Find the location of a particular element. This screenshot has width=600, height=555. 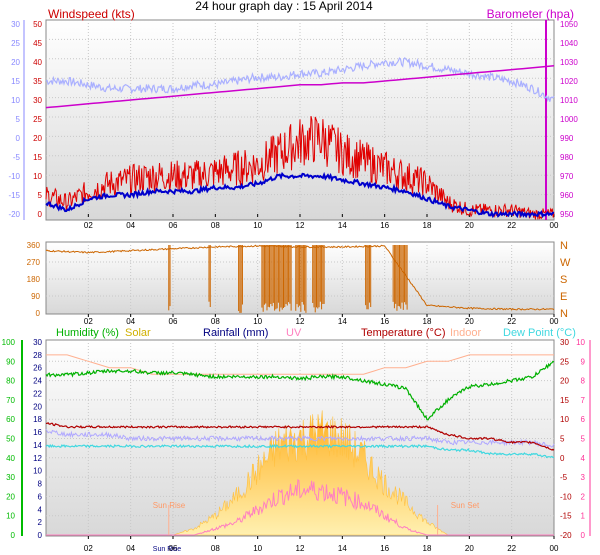

panel-direction-grid is located at coordinates (300, 278).